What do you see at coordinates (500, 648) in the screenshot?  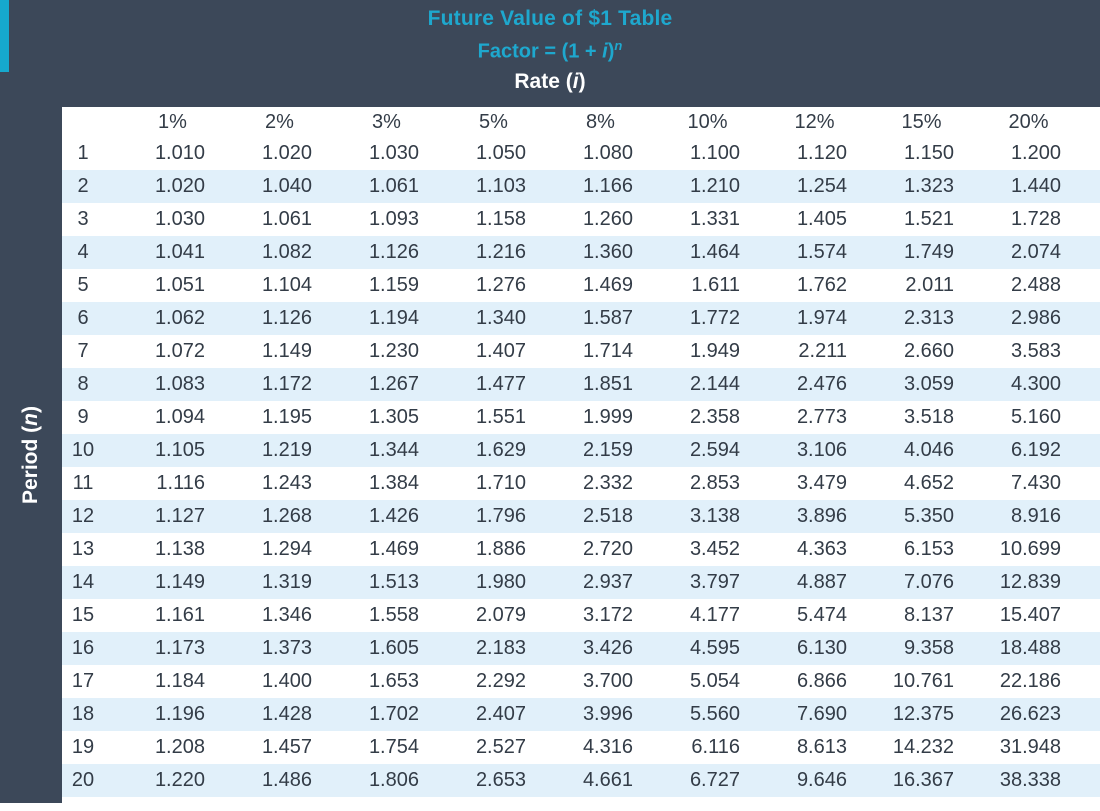 I see `factor-cell: 2.183` at bounding box center [500, 648].